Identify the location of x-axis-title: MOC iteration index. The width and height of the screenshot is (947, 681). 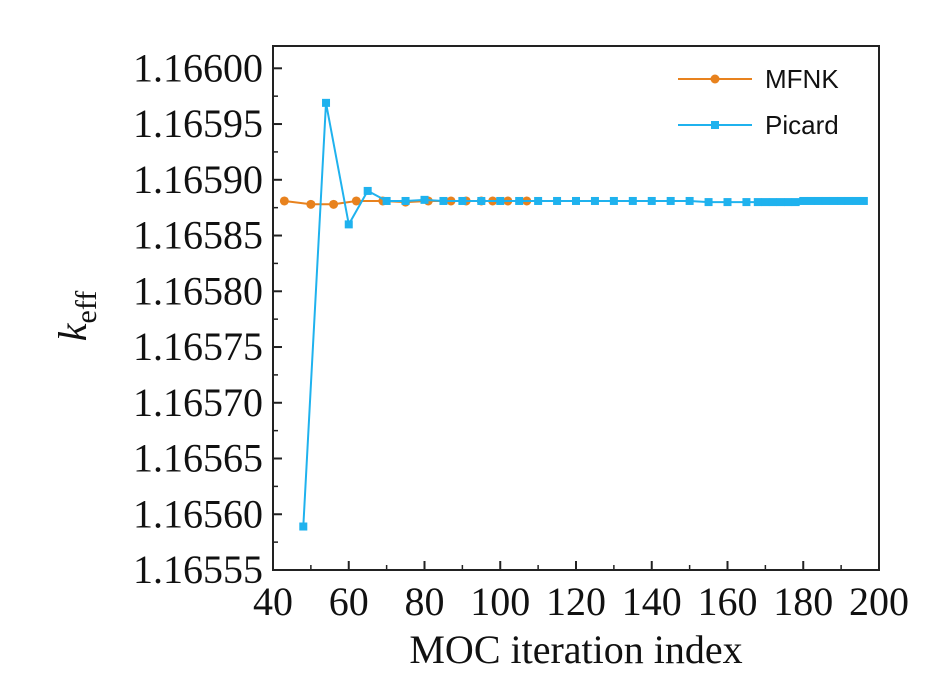
(575, 649).